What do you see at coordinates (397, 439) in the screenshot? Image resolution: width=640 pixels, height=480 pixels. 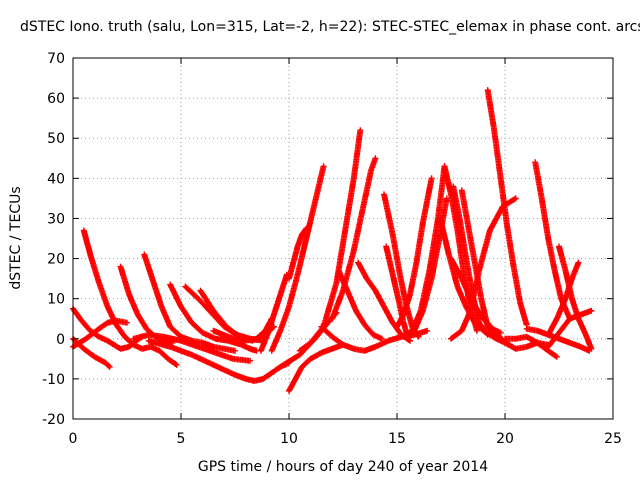 I see `x-tick-label: 15` at bounding box center [397, 439].